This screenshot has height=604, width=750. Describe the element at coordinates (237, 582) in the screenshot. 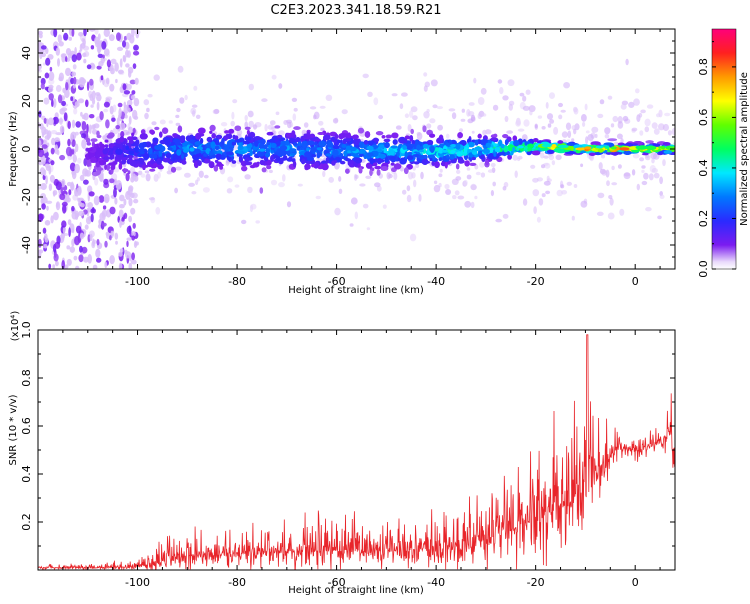

I see `snr-x-tick-label: -80` at that location.